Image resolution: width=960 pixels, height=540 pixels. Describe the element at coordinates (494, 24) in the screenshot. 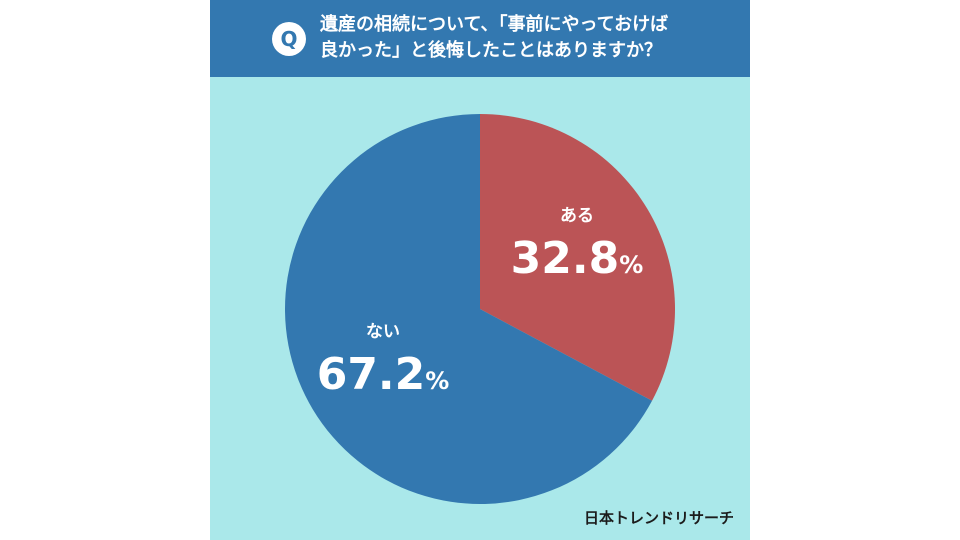

I see `question-line-1: 遺産の相続について、「事前にやっておけば` at that location.